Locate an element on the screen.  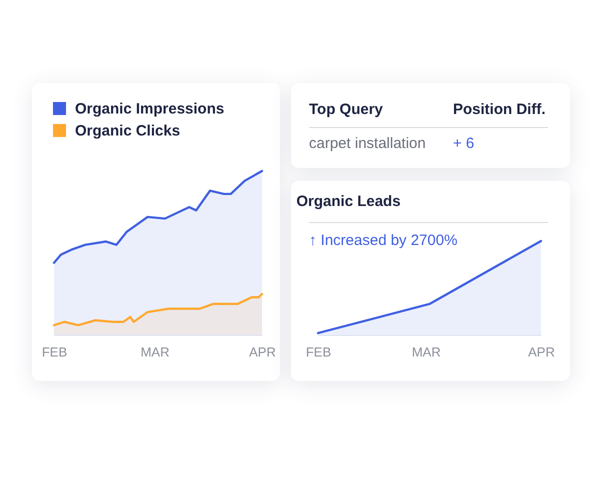
text: Position Diff. is located at coordinates (499, 109).